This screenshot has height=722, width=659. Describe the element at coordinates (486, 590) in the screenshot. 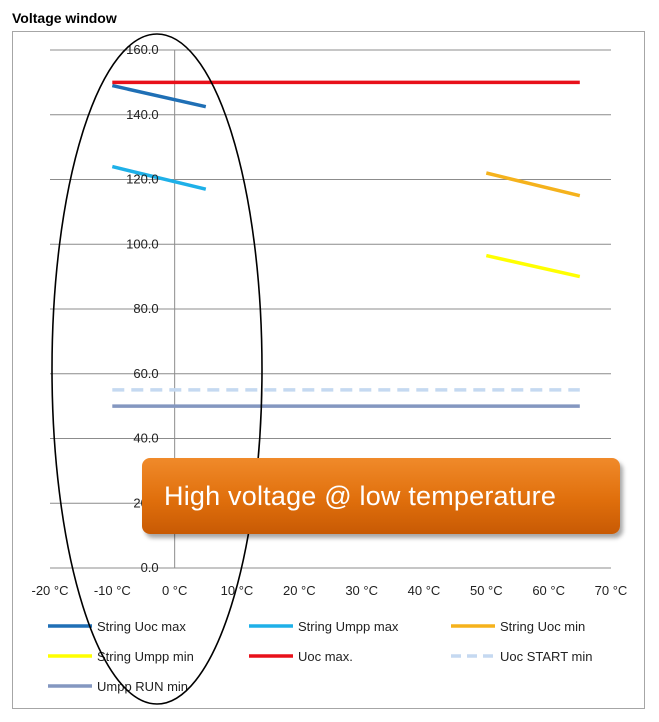

I see `x-tick-label: 50 °C` at that location.